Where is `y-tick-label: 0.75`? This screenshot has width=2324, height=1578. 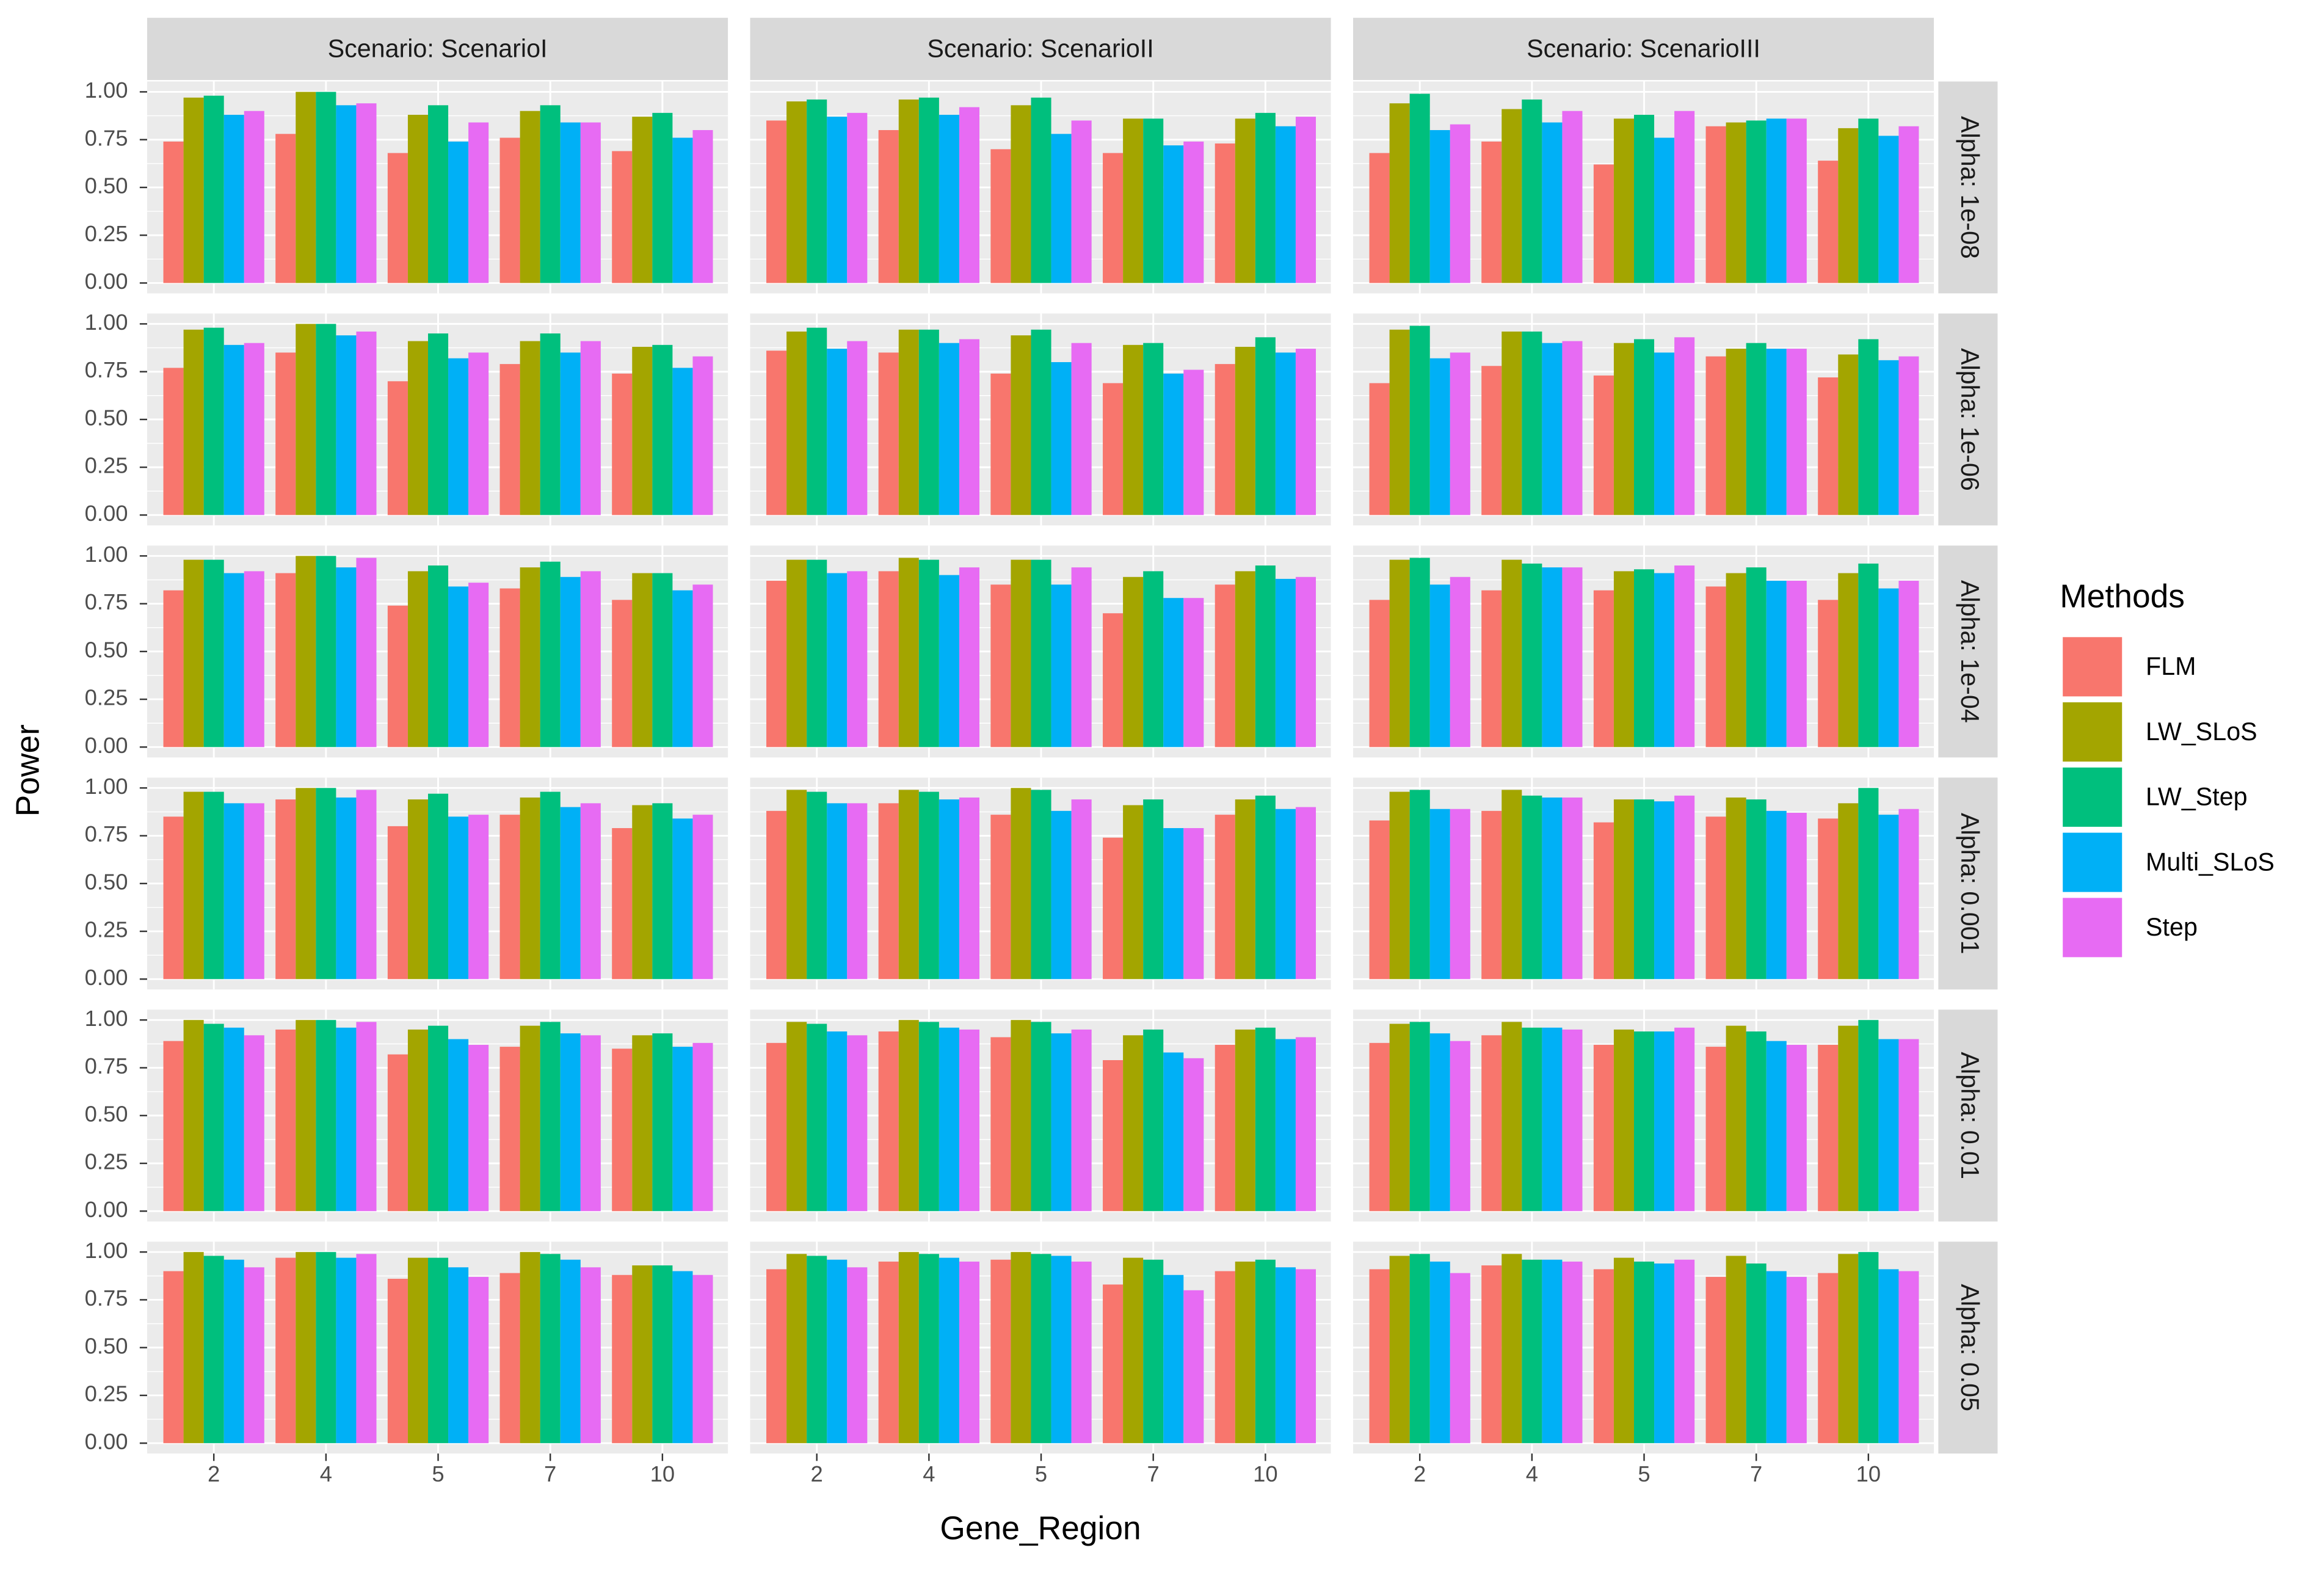
y-tick-label: 0.75 is located at coordinates (106, 601).